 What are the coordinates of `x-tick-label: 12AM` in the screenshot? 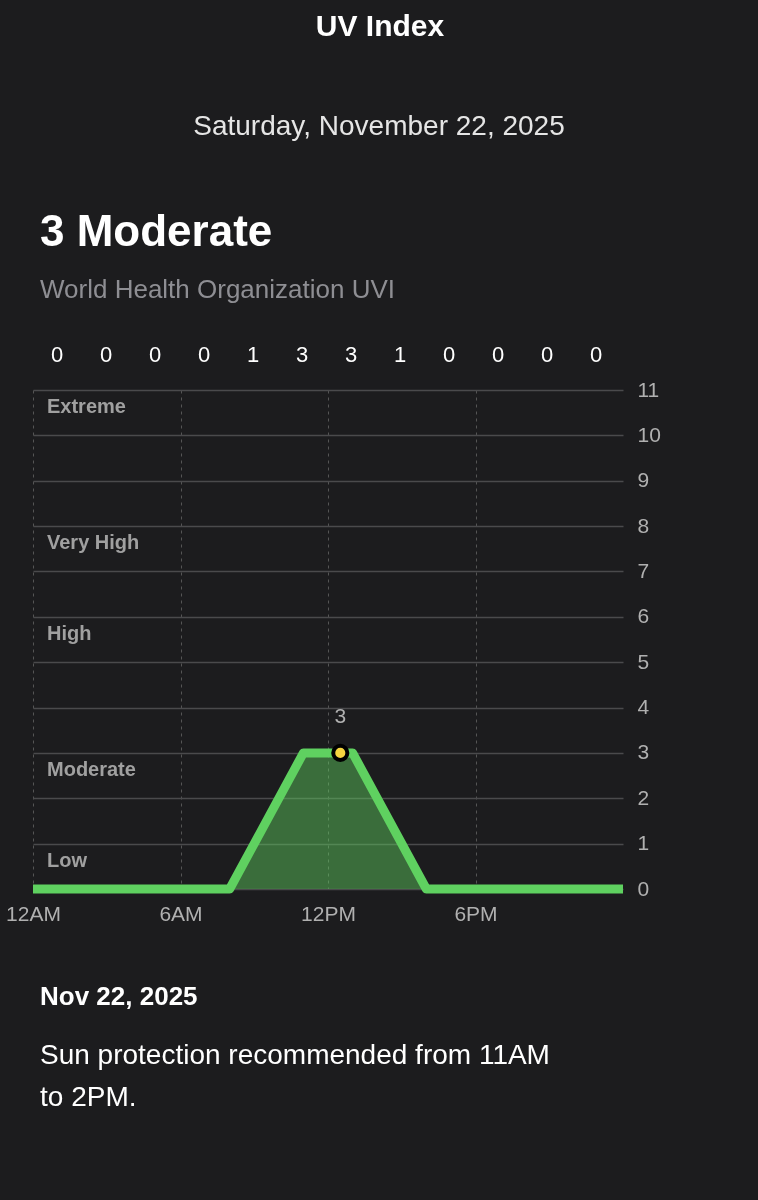 It's located at (33, 913).